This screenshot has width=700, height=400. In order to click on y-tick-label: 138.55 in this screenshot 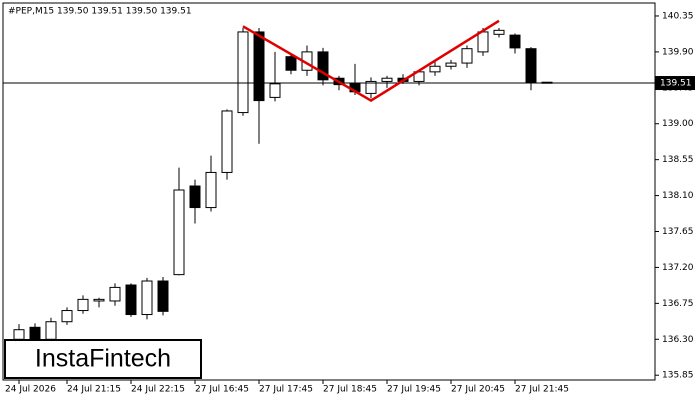, I will do `click(678, 160)`.